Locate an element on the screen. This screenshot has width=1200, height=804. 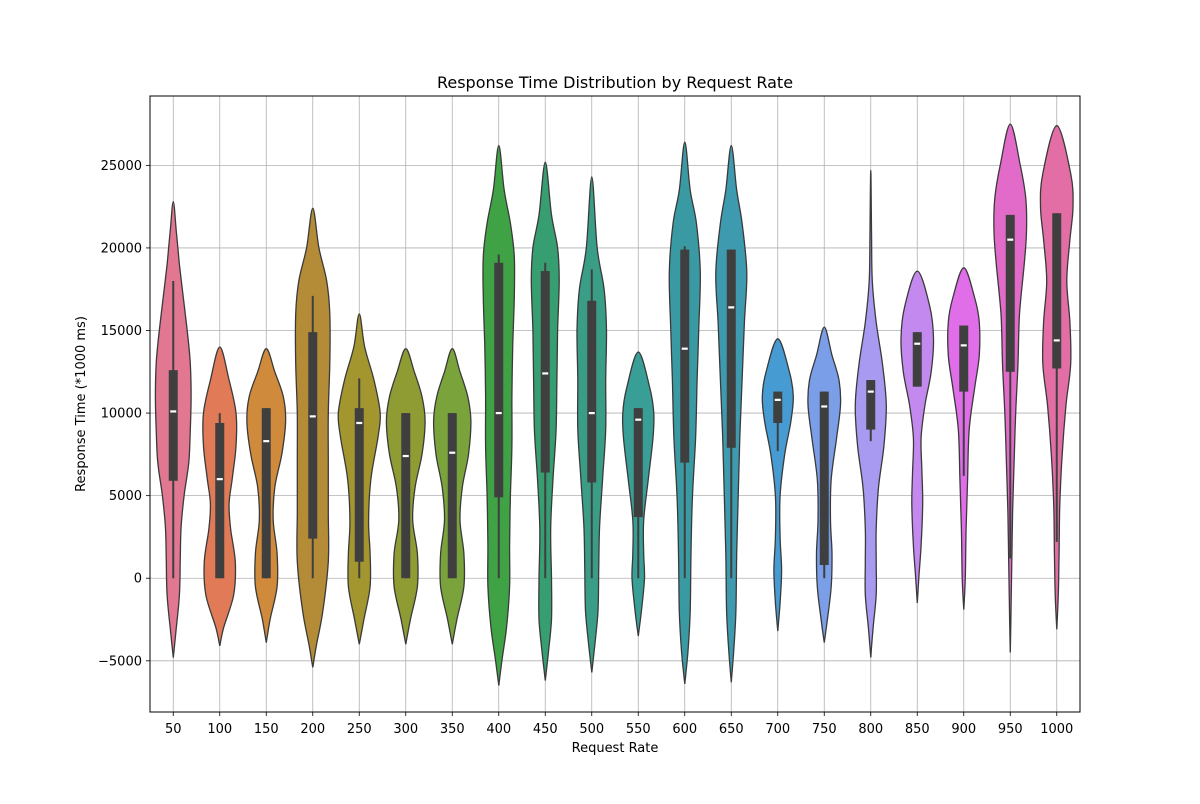
x-tick-label: 950 is located at coordinates (1010, 729).